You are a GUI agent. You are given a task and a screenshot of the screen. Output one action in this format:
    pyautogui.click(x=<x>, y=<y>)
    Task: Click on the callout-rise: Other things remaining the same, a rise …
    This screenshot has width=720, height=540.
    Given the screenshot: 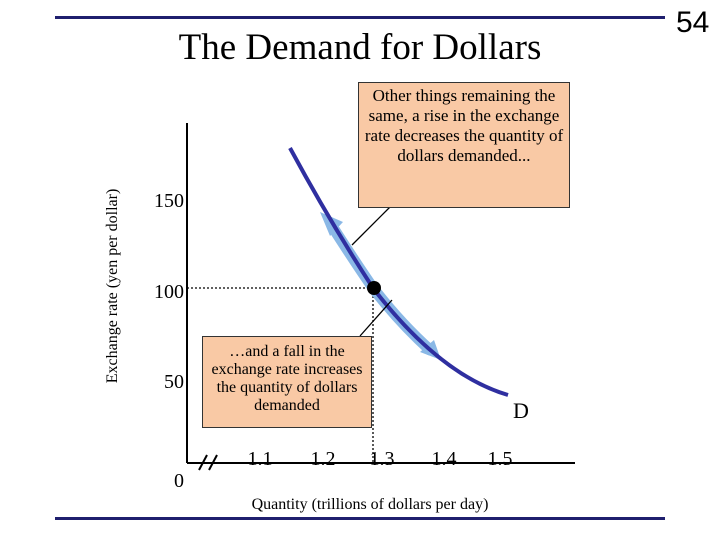 What is the action you would take?
    pyautogui.click(x=464, y=145)
    